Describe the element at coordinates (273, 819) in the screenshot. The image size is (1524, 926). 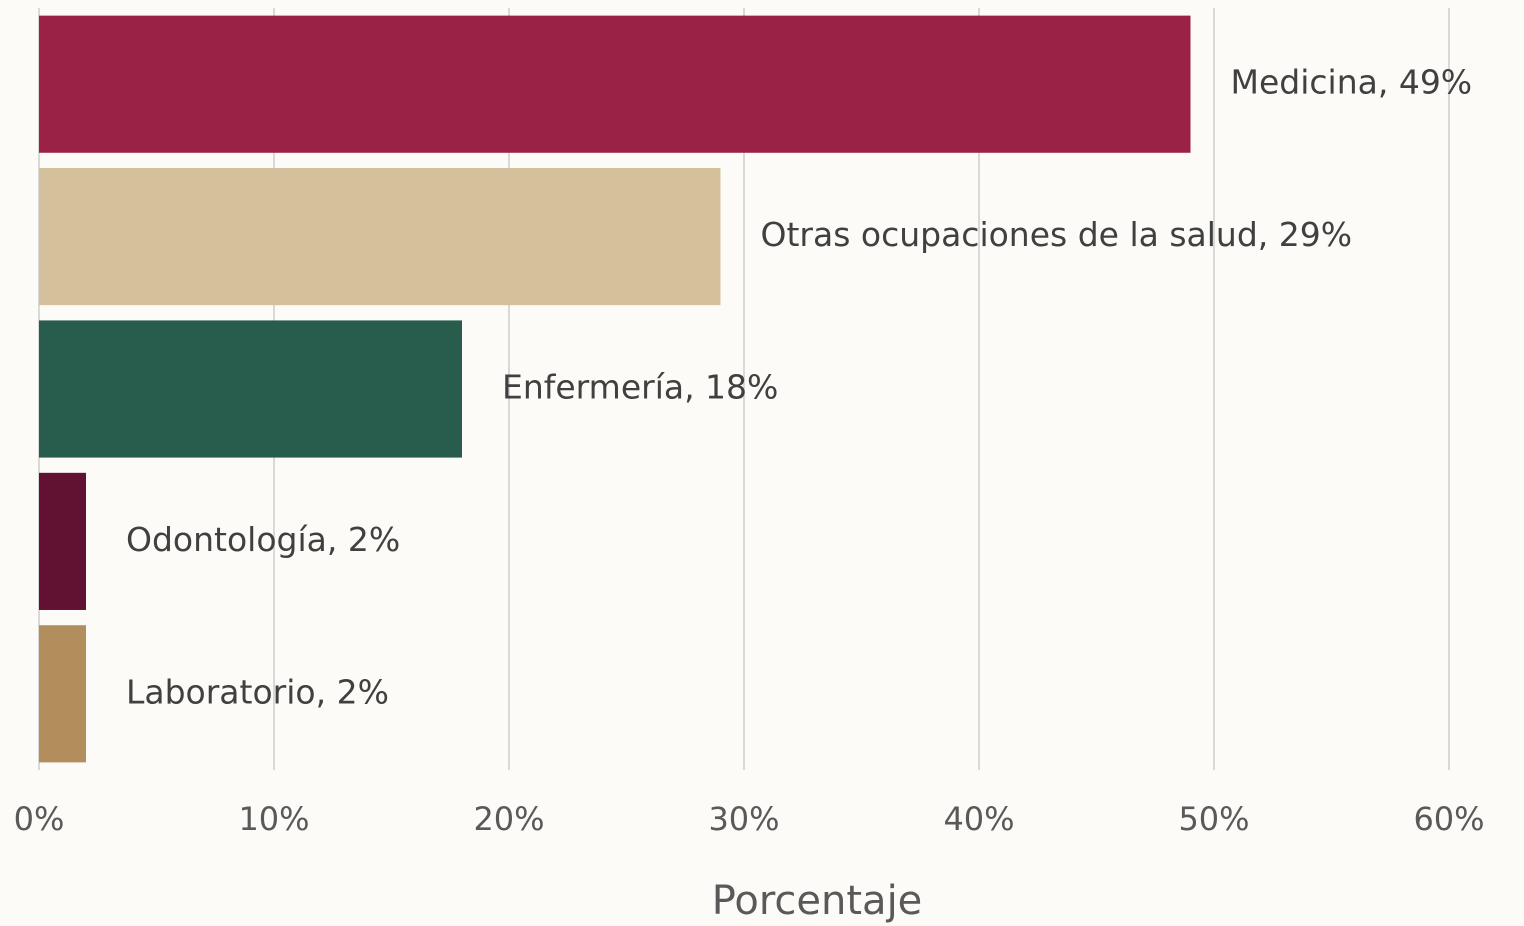
I see `x-tick-label: 10%` at that location.